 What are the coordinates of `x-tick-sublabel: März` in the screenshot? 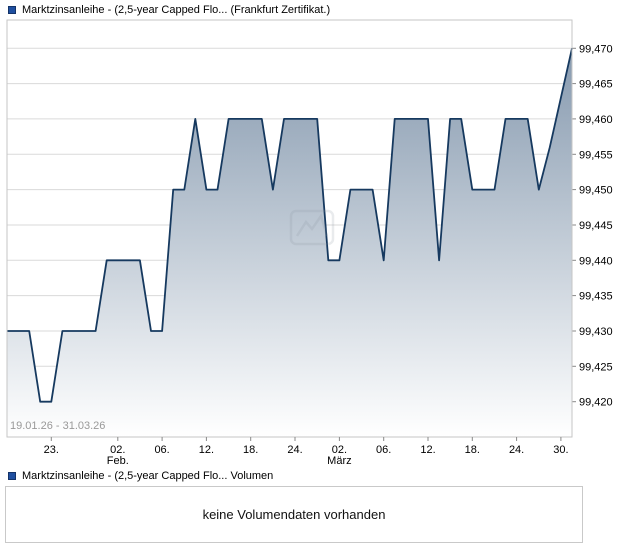 It's located at (339, 461).